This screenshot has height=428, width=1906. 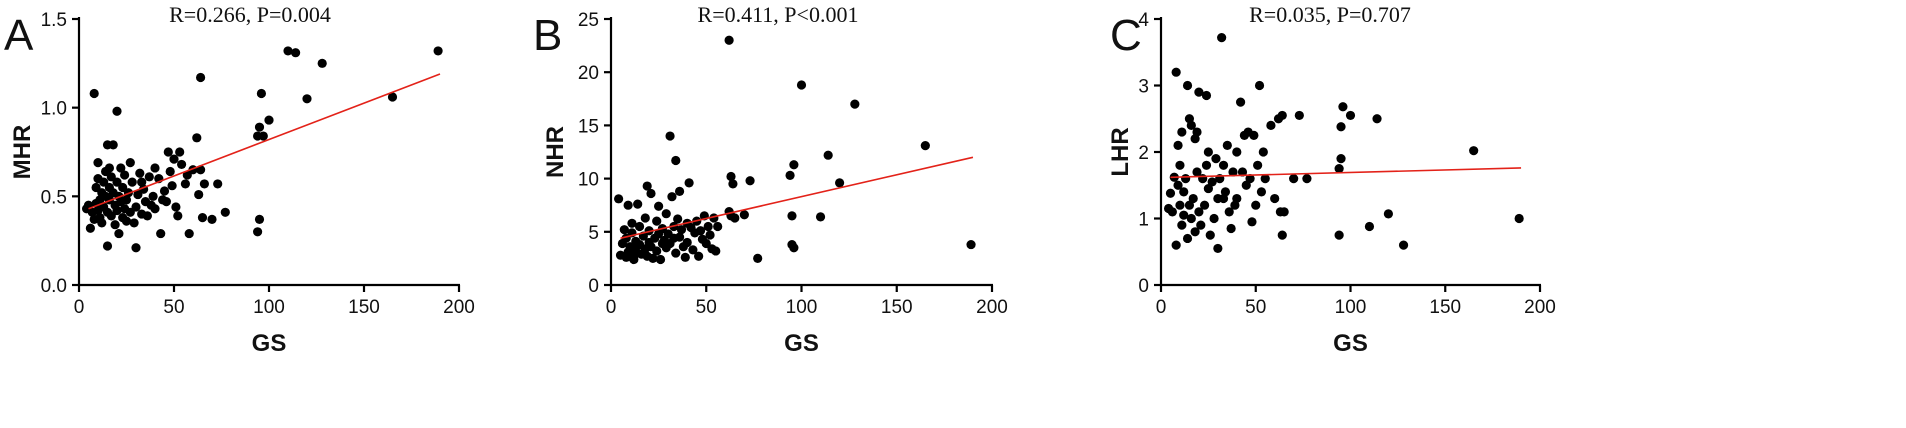 I want to click on x-axis-title: GS, so click(x=801, y=343).